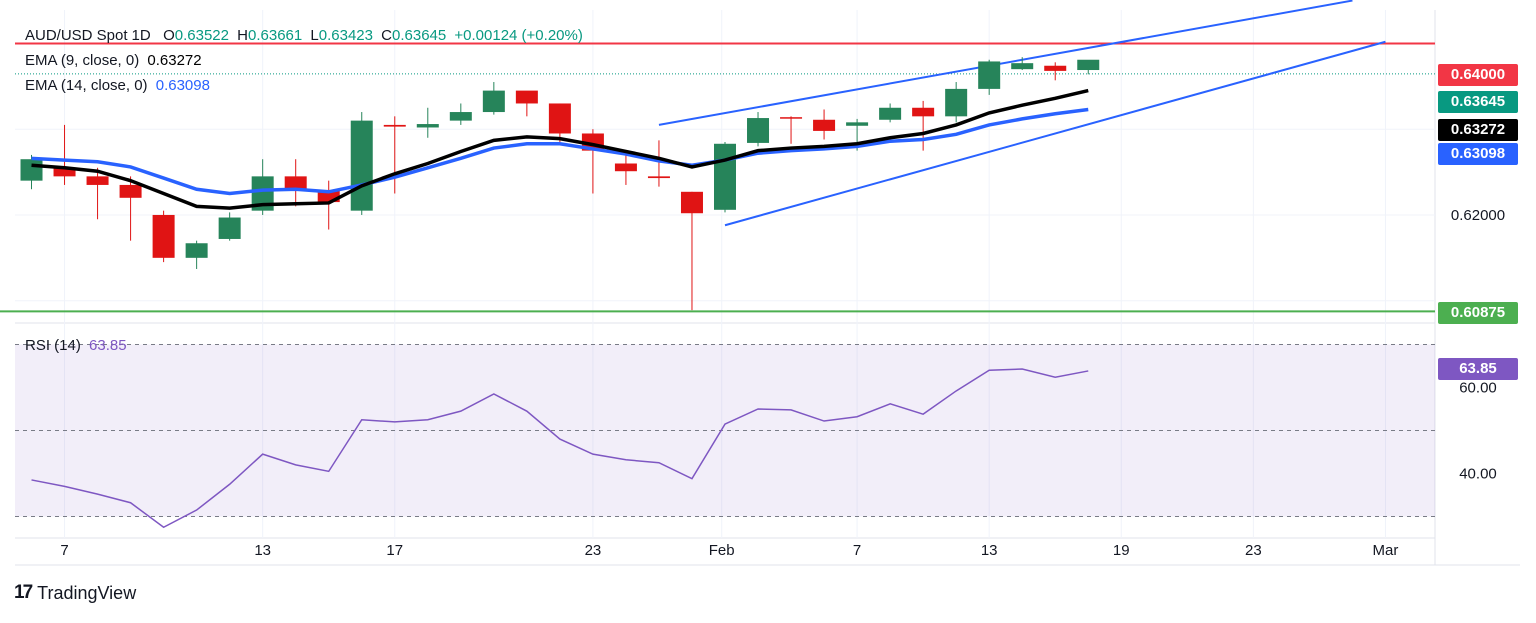  Describe the element at coordinates (242, 35) in the screenshot. I see `high-label: H` at that location.